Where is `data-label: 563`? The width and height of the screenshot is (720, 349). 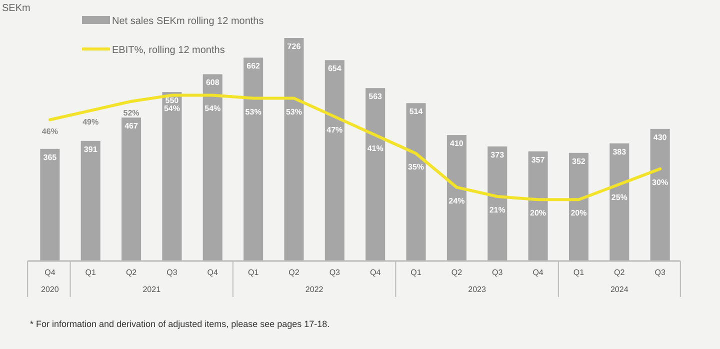 data-label: 563 is located at coordinates (375, 97).